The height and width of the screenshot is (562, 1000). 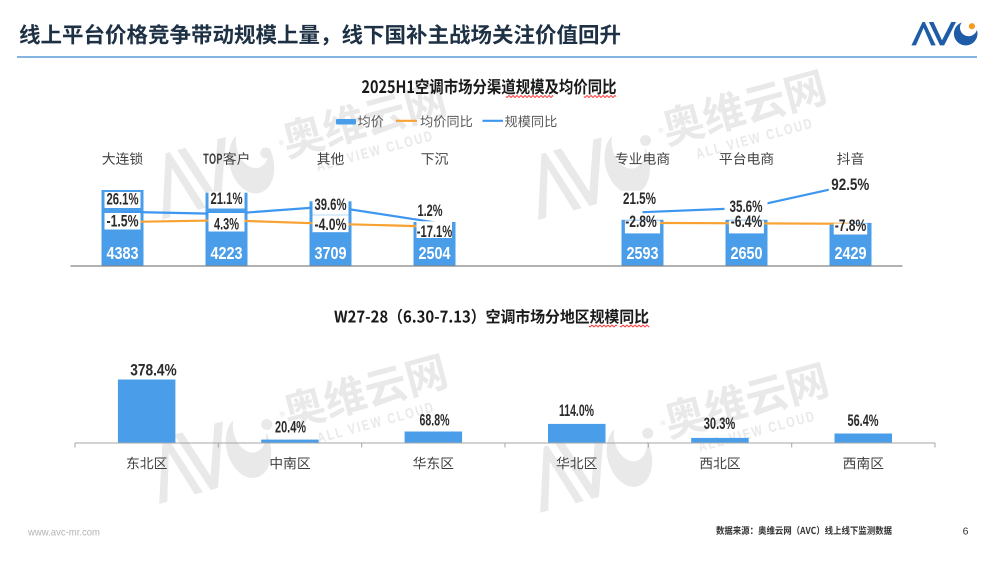 What do you see at coordinates (331, 225) in the screenshot?
I see `svg-text: -4.0%` at bounding box center [331, 225].